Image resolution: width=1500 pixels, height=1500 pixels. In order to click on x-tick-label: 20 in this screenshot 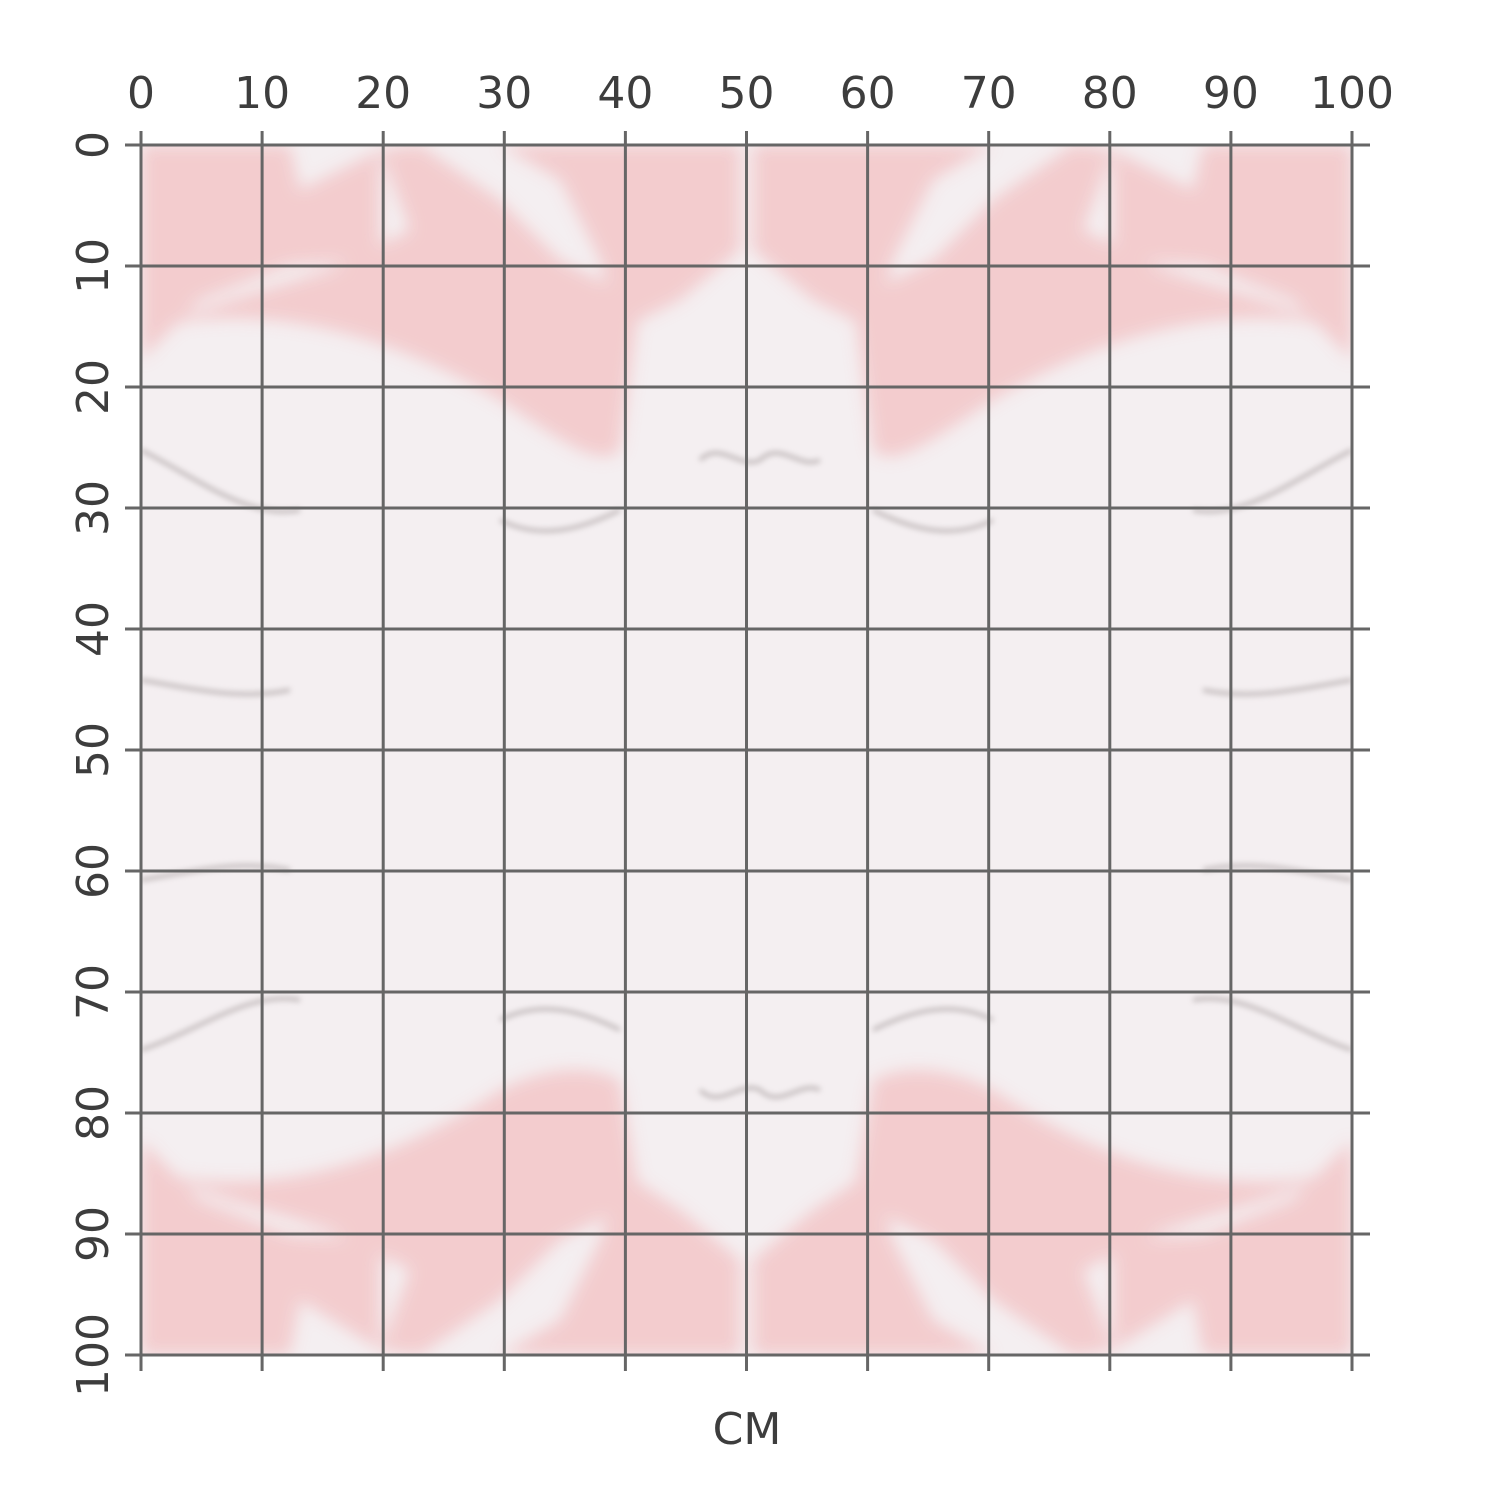, I will do `click(383, 93)`.